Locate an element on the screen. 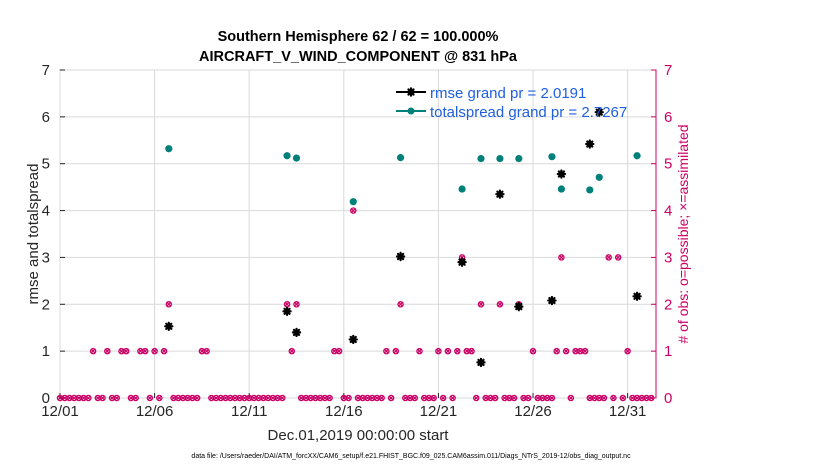  y-right-tick-label: 5 is located at coordinates (668, 164).